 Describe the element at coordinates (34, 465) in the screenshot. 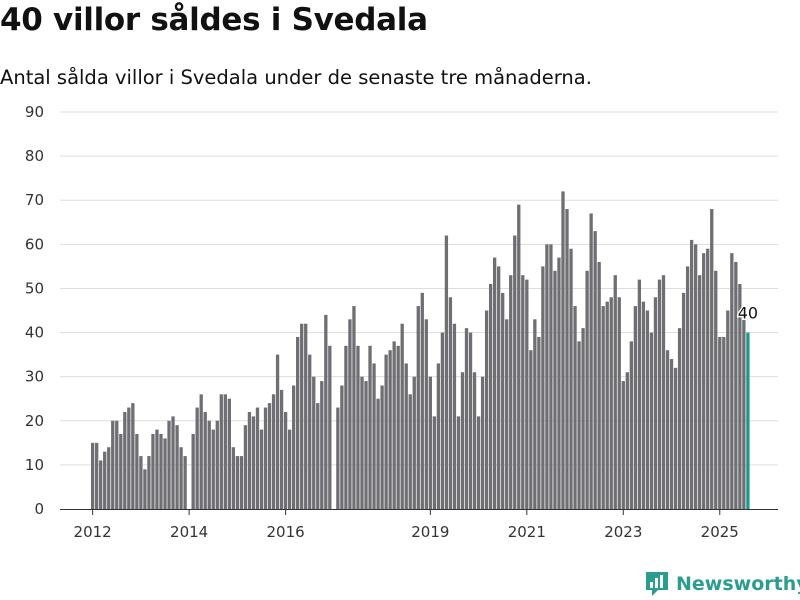

I see `y-tick-label: 10` at that location.